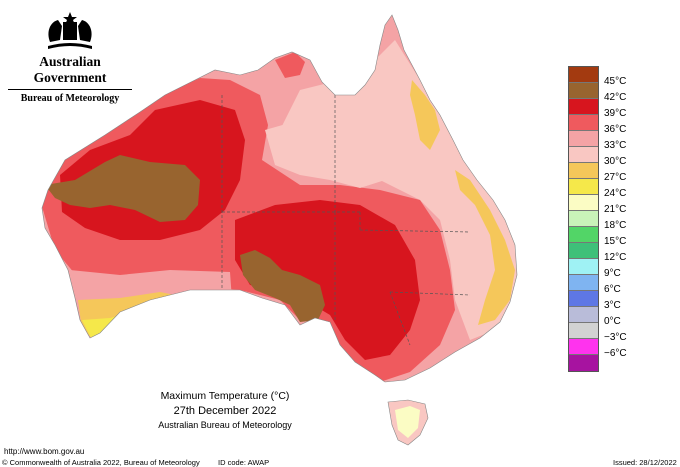 The height and width of the screenshot is (467, 680). Describe the element at coordinates (122, 188) in the screenshot. I see `zone-42-45-west` at that location.